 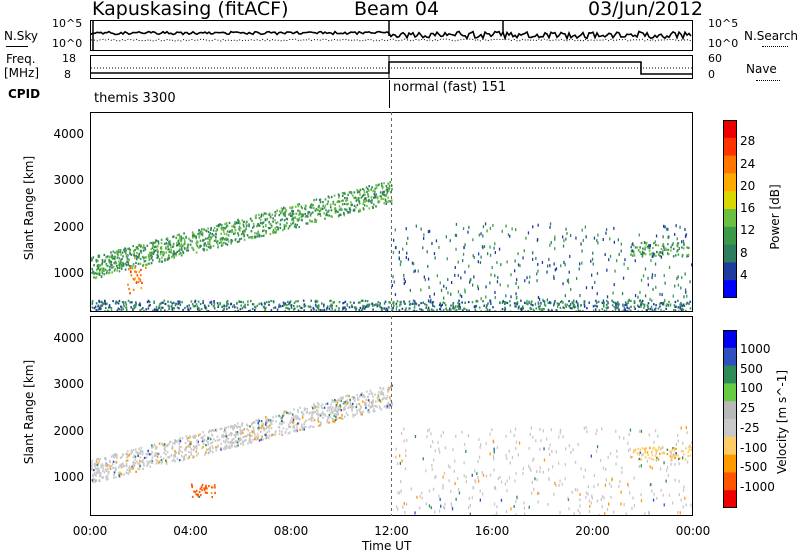 What do you see at coordinates (782, 422) in the screenshot?
I see `velocity-colorbar-label: Velocity [m s^-1]` at bounding box center [782, 422].